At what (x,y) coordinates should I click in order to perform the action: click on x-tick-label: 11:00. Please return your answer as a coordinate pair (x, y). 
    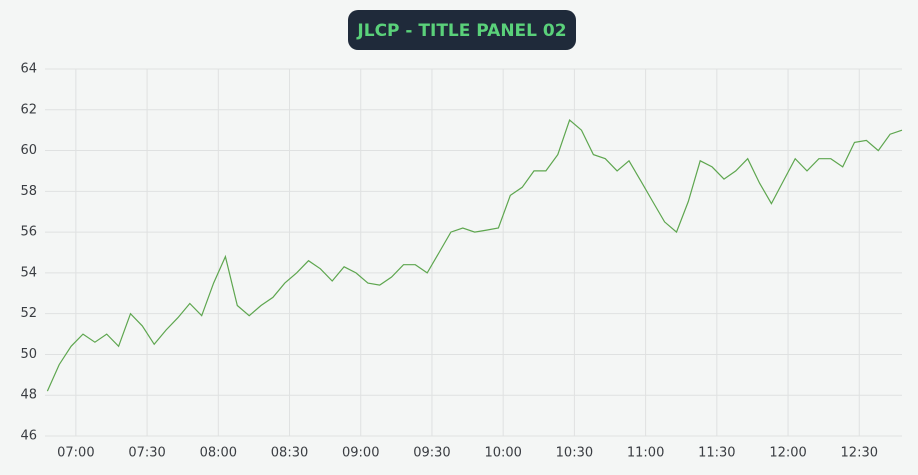
    Looking at the image, I should click on (645, 453).